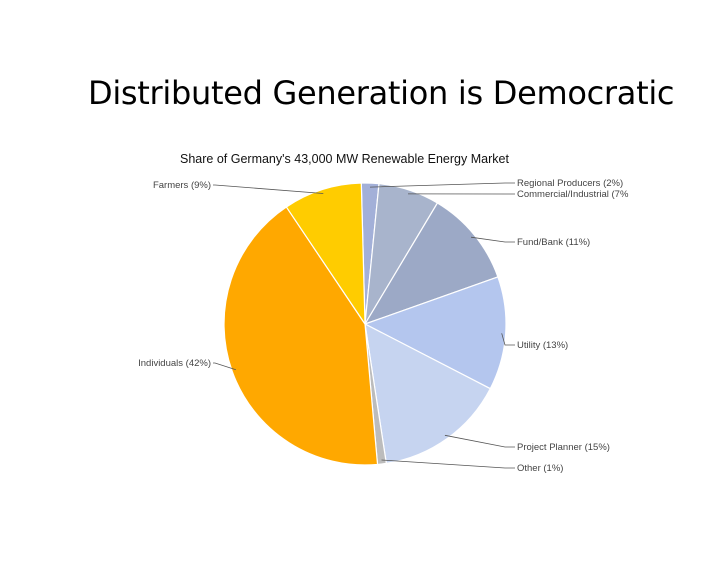  What do you see at coordinates (381, 93) in the screenshot?
I see `slide-title: Distributed Generation is Democratic` at bounding box center [381, 93].